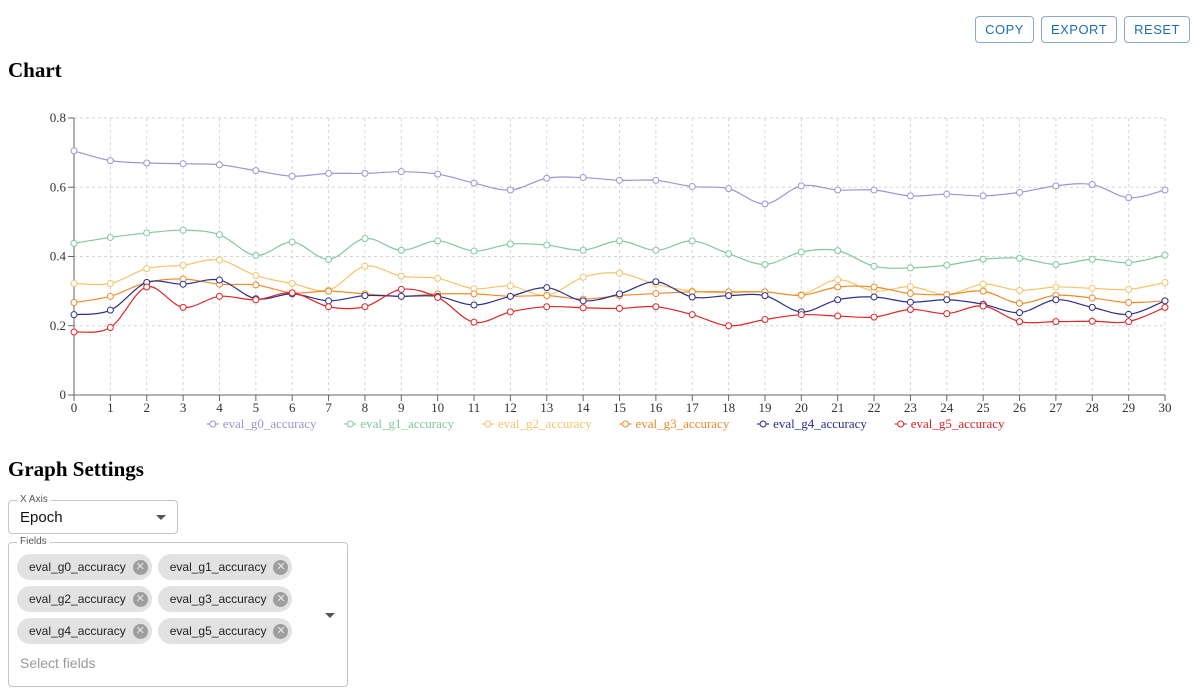  What do you see at coordinates (1092, 407) in the screenshot?
I see `x-tick-label: 28` at bounding box center [1092, 407].